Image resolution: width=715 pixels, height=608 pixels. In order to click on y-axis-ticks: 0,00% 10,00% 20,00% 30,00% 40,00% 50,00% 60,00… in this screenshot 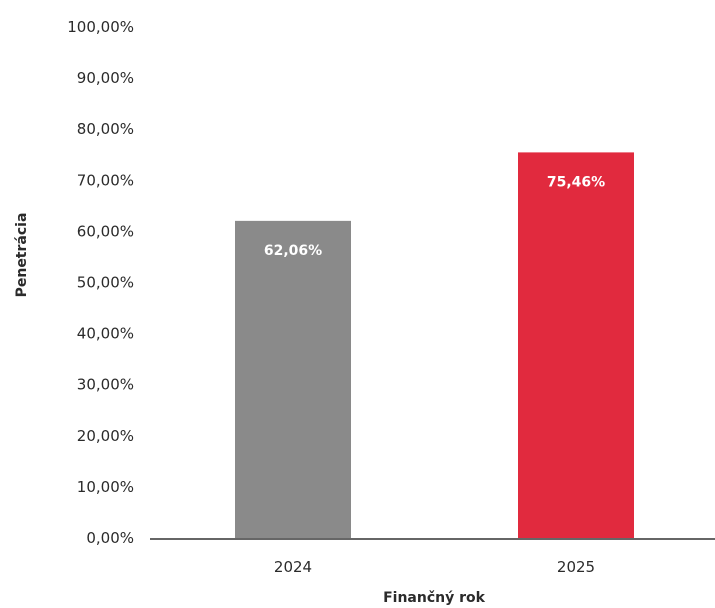, I will do `click(100, 282)`.